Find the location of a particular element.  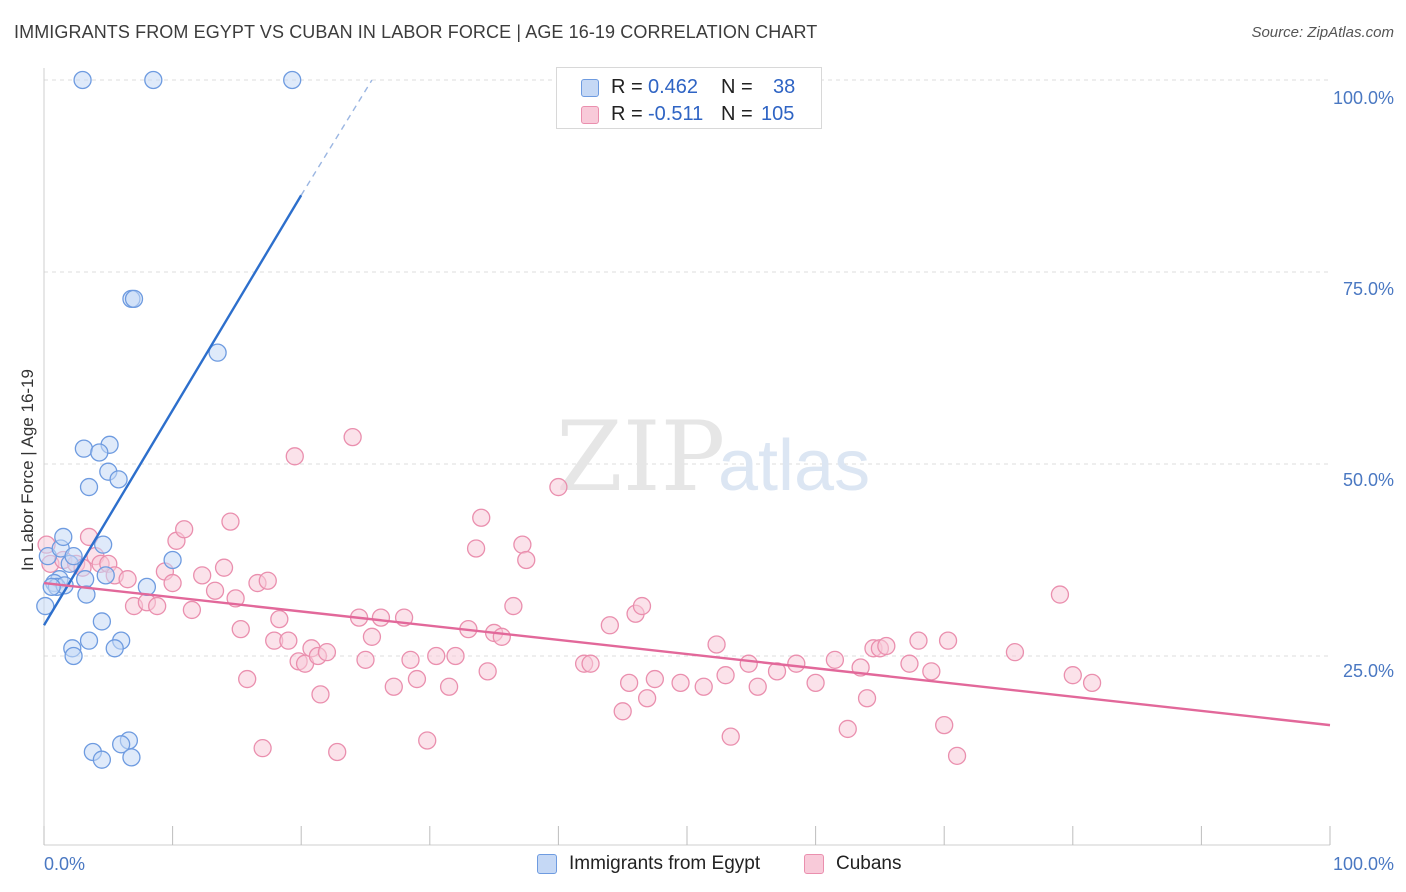

x-tick-max: 100.0% is located at coordinates (1363, 864).